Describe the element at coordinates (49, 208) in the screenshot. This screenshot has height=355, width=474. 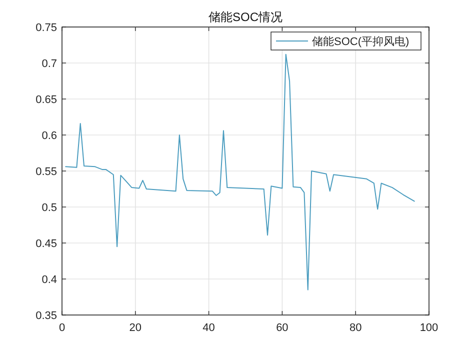
I see `y-tick-label: 0.5` at that location.